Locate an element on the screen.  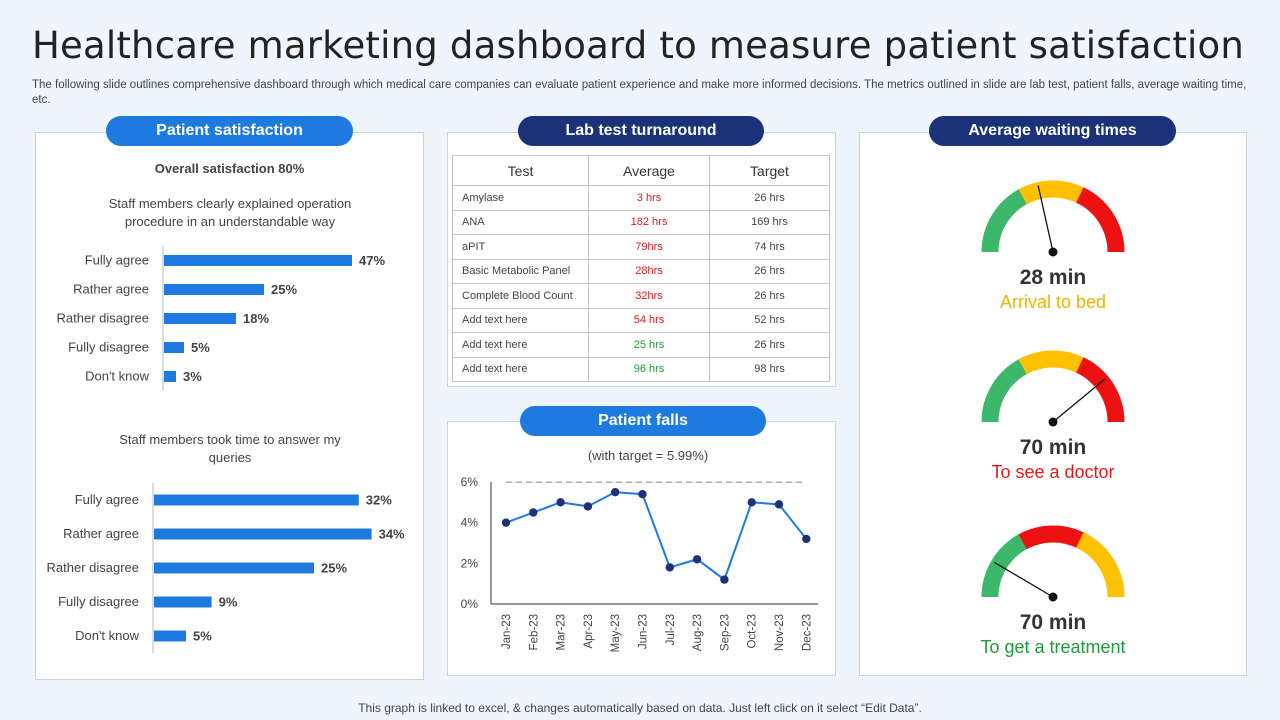
falls-x-tick: Mar-23 is located at coordinates (562, 632).